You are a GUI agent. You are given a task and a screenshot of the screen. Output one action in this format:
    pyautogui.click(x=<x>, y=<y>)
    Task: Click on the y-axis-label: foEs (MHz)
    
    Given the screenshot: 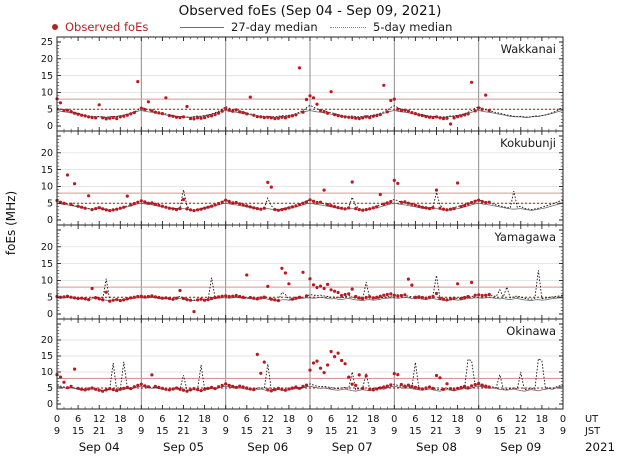 What is the action you would take?
    pyautogui.click(x=11, y=223)
    